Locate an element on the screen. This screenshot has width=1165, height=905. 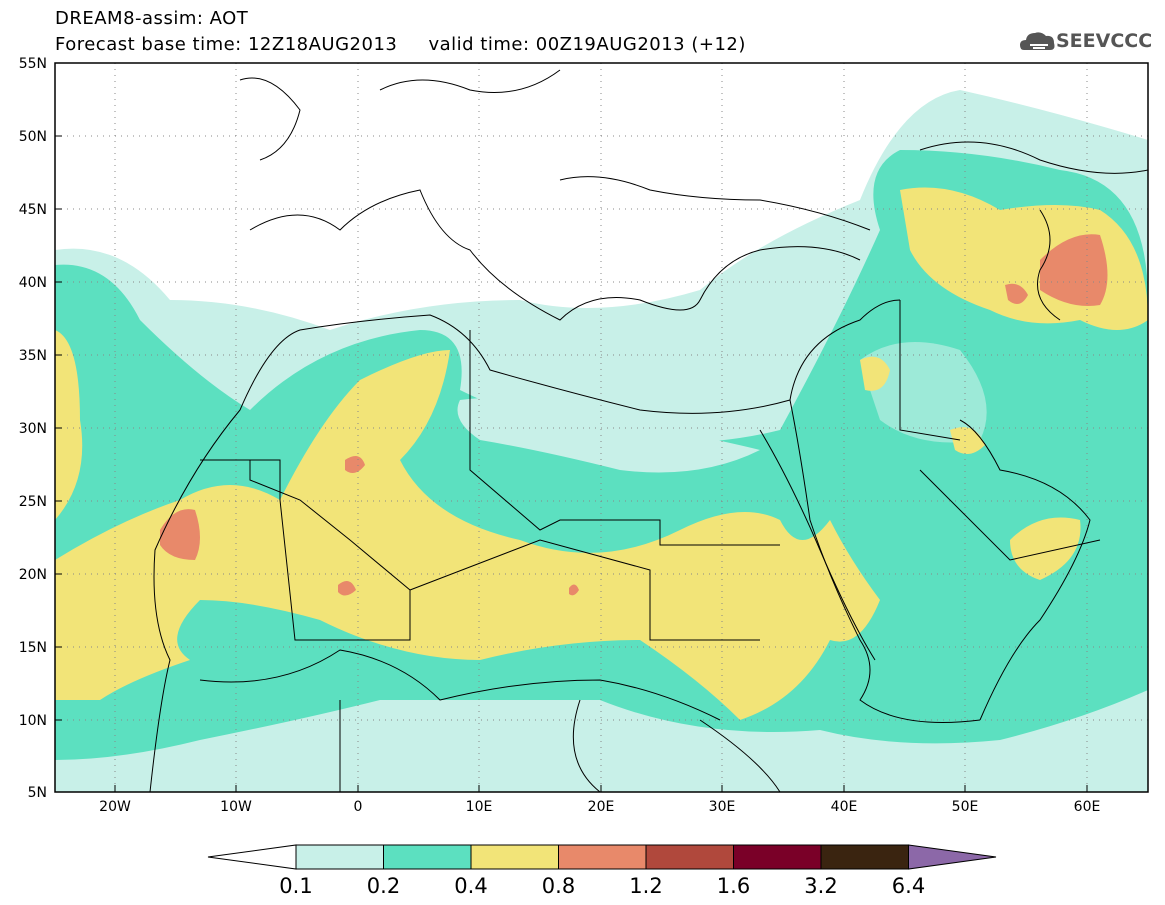
legend-arrow-low is located at coordinates (252, 857).